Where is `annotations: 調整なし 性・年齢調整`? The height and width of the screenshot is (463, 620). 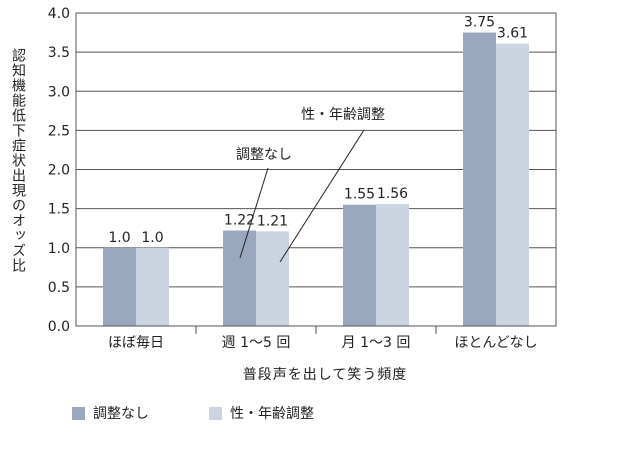
annotations: 調整なし 性・年齢調整 is located at coordinates (310, 185).